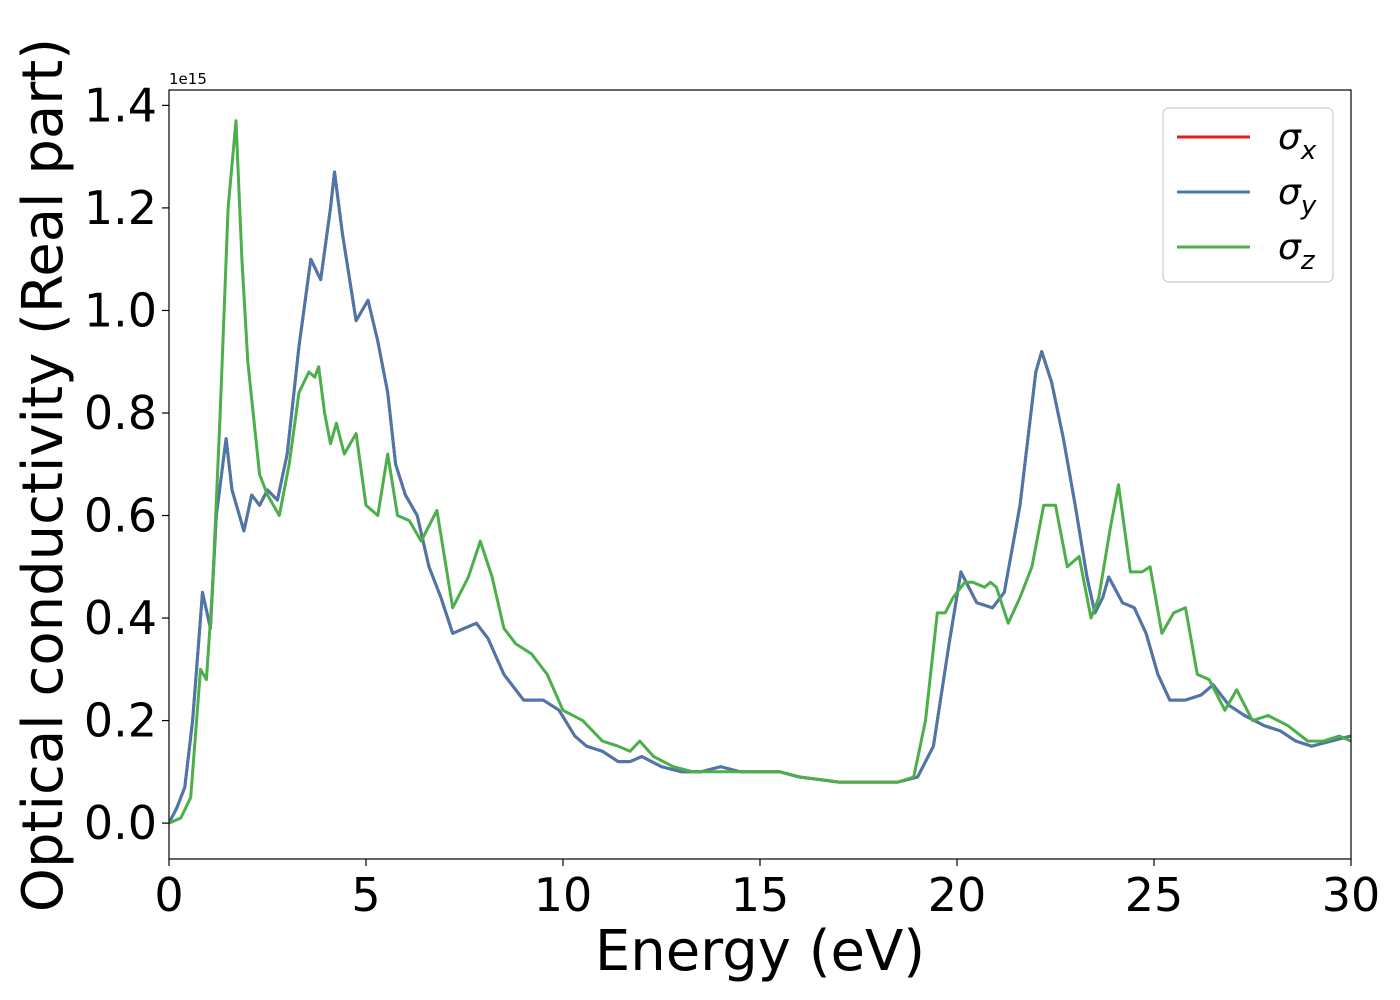 The image size is (1400, 1000). What do you see at coordinates (43, 475) in the screenshot?
I see `y-axis-label: Optical conductivity (Real part)` at bounding box center [43, 475].